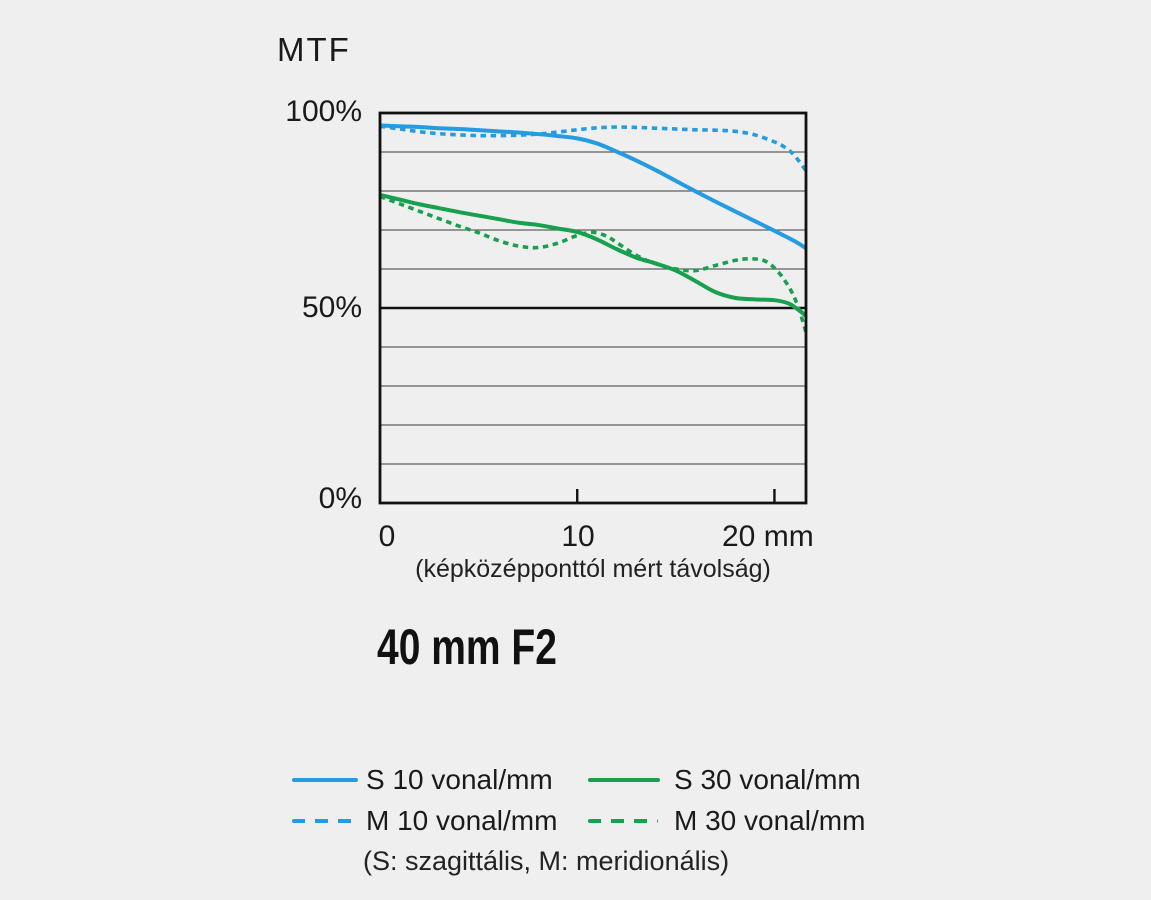 The image size is (1151, 900). Describe the element at coordinates (323, 111) in the screenshot. I see `y-axis-label-100: 100%` at that location.